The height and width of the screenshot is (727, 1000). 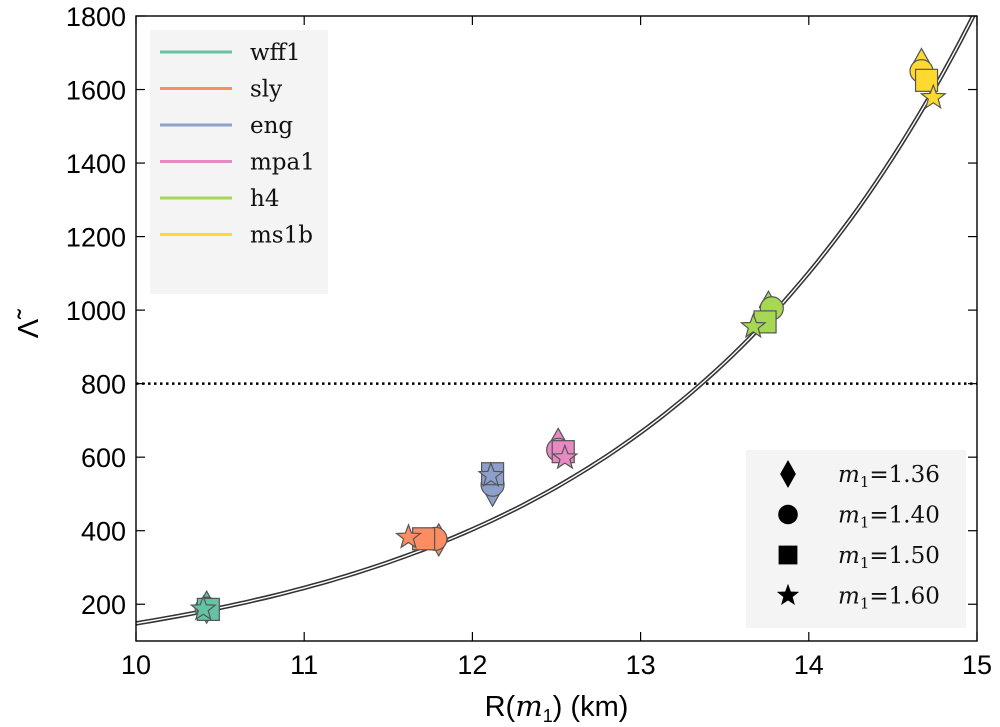 I want to click on point-ms1b-star, so click(x=933, y=96).